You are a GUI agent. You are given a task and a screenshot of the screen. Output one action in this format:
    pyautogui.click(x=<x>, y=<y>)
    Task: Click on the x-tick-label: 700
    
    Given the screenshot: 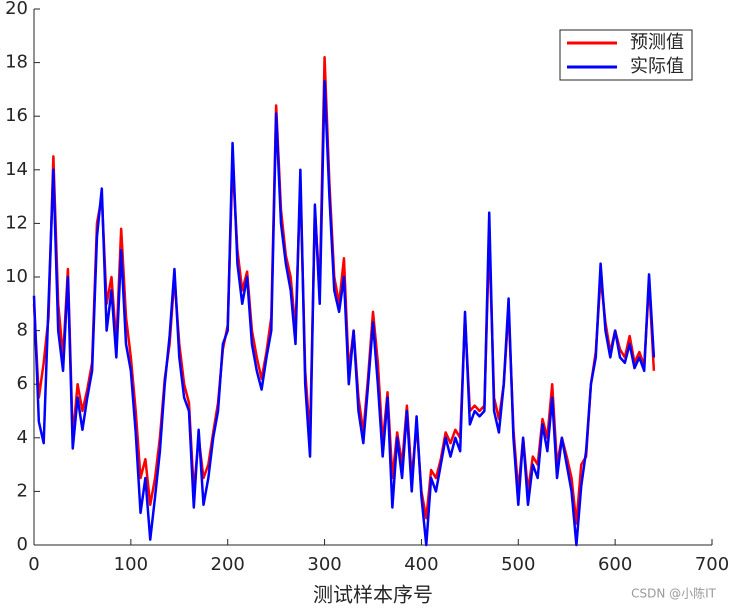 What is the action you would take?
    pyautogui.click(x=712, y=564)
    